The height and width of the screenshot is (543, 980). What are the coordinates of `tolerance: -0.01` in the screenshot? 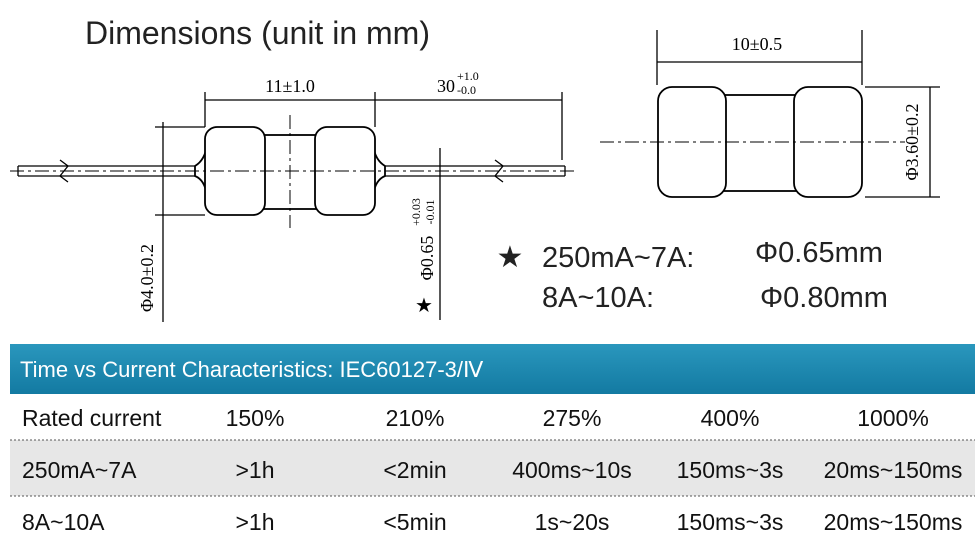 It's located at (430, 212).